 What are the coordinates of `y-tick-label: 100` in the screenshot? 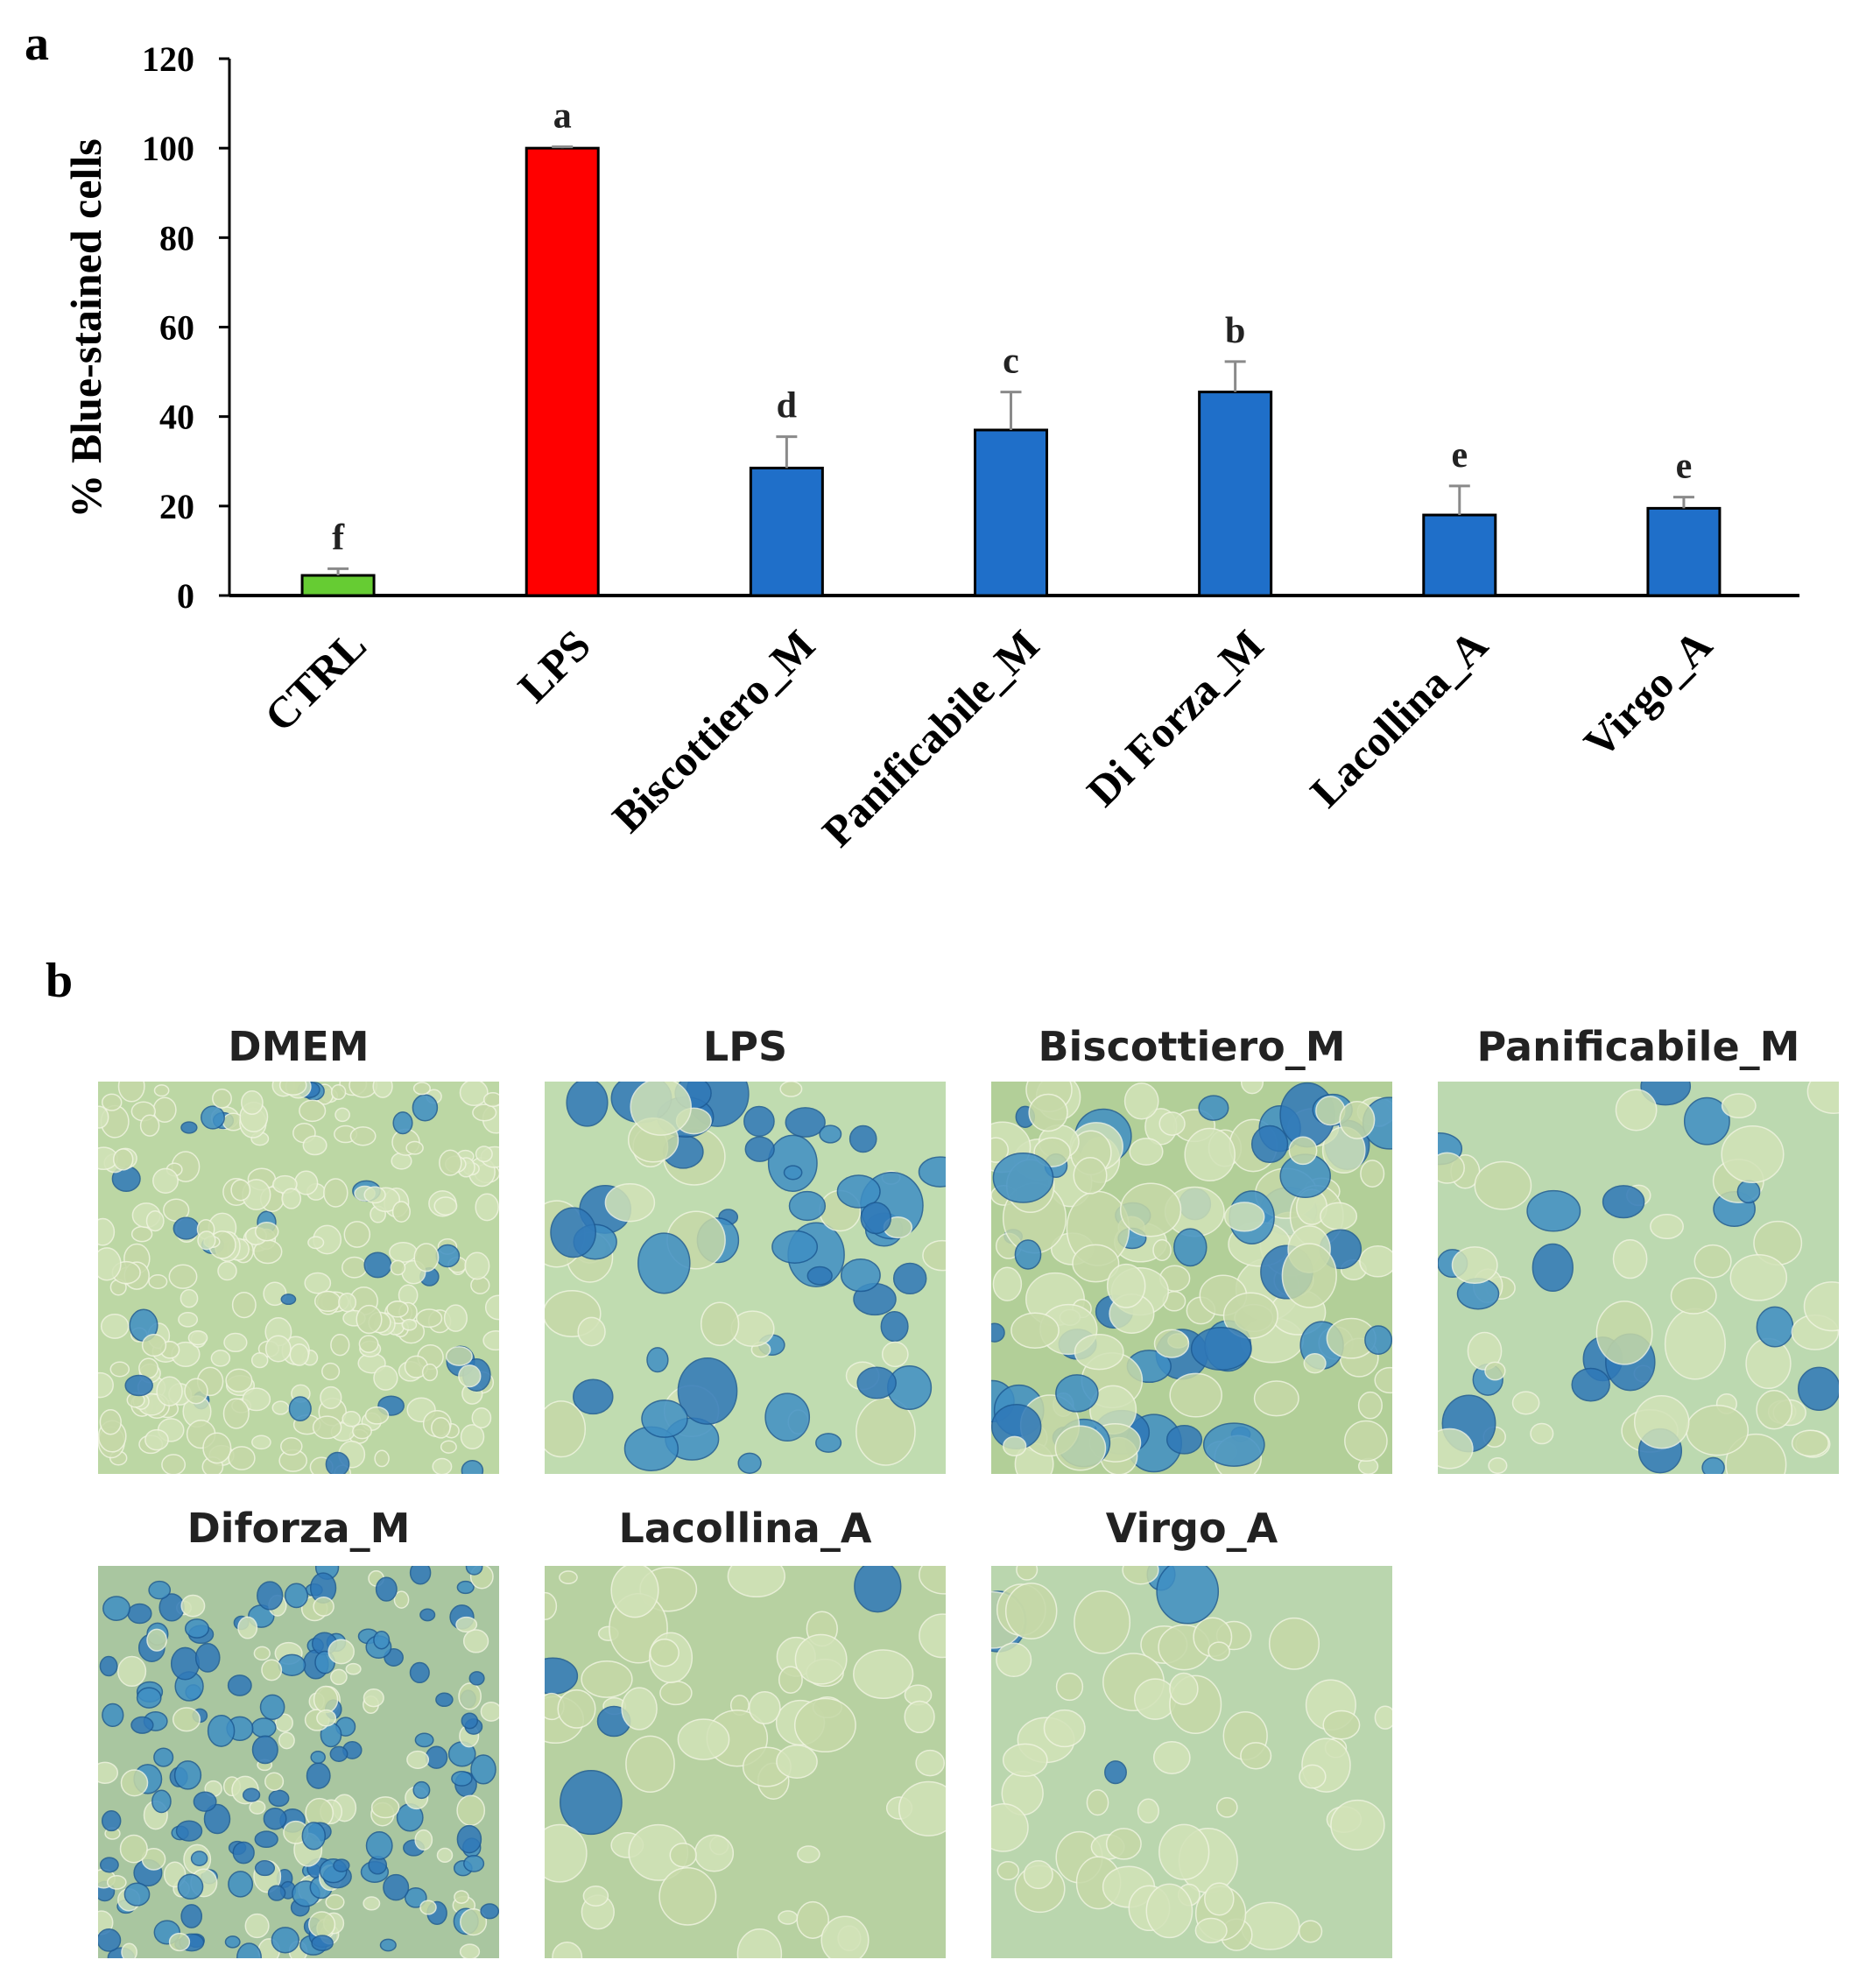 It's located at (168, 148).